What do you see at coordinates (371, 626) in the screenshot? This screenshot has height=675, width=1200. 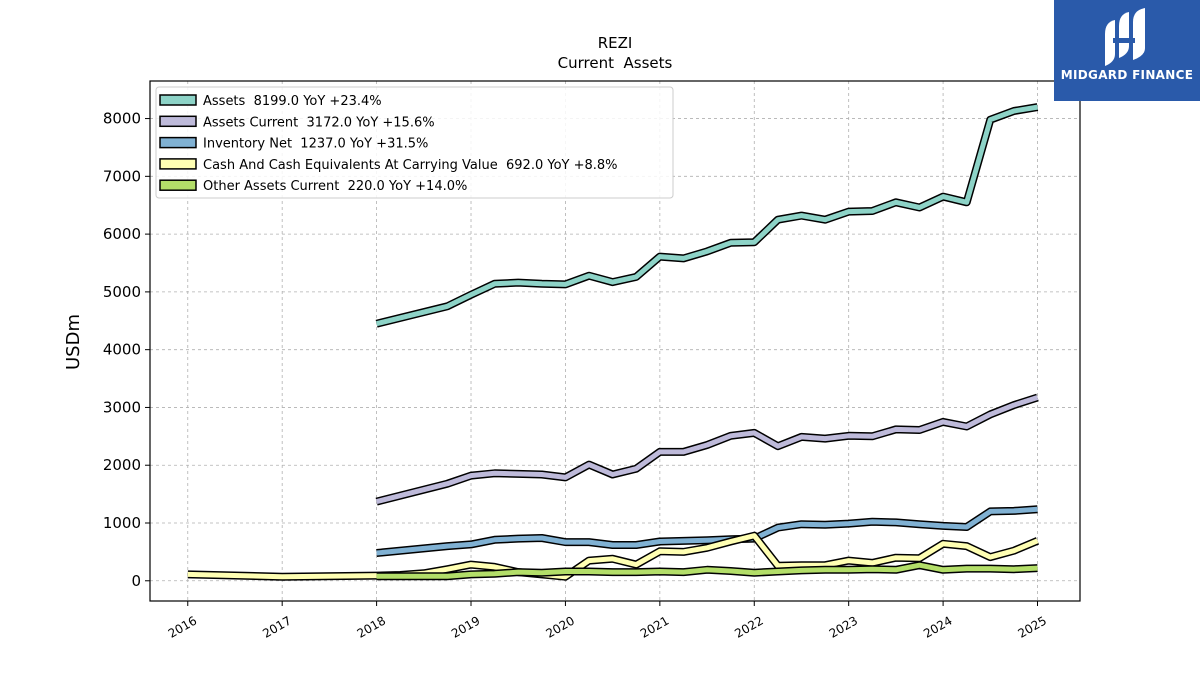 I see `x-tick-label: 2018` at bounding box center [371, 626].